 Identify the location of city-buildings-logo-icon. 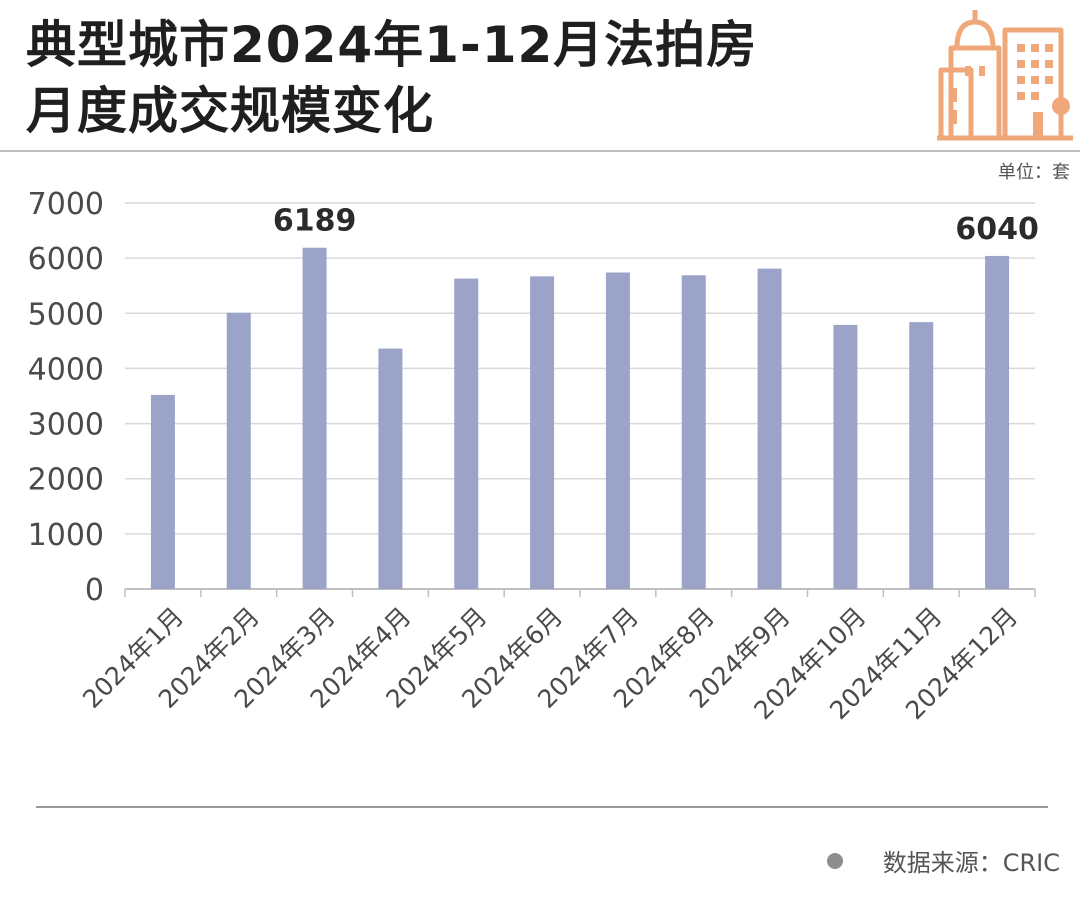
(1005, 75).